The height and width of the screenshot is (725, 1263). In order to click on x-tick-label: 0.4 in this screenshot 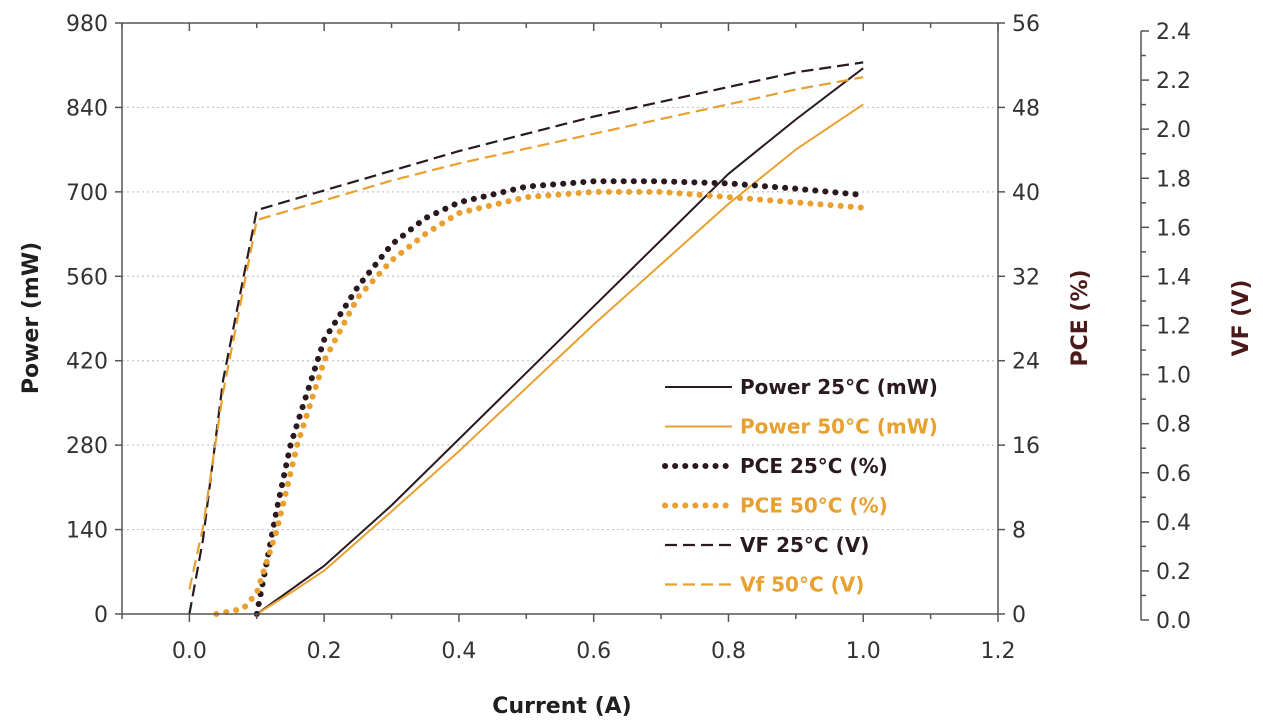, I will do `click(458, 651)`.